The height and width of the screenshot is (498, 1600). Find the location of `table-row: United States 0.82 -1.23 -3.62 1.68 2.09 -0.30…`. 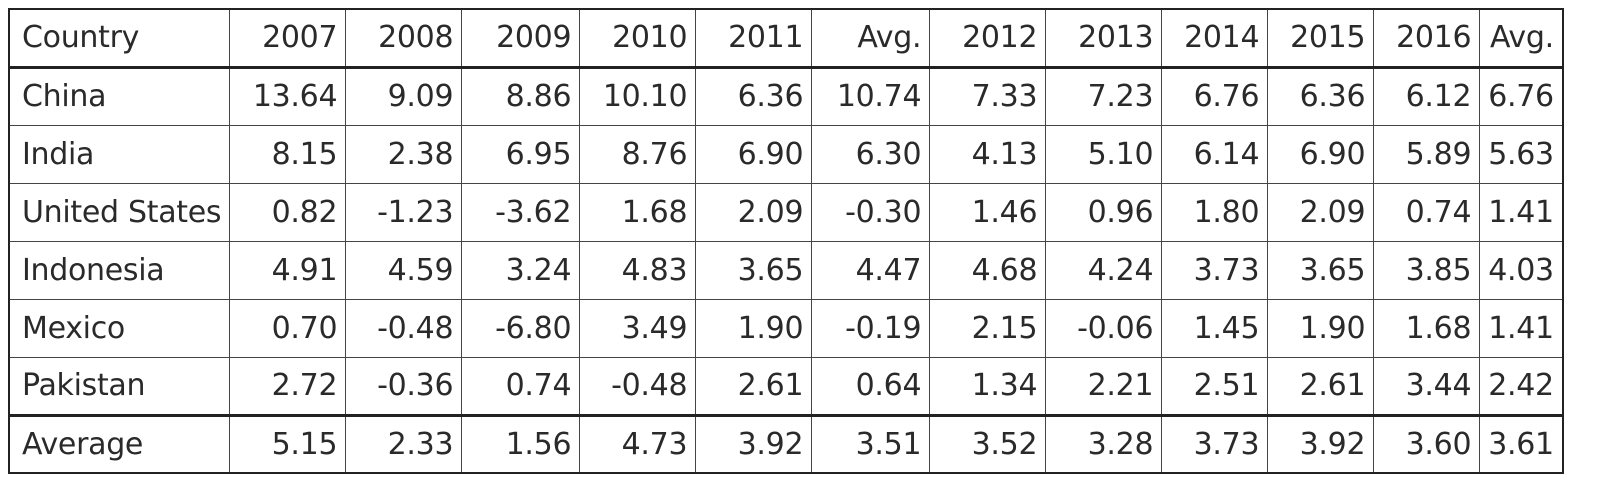

table-row: United States 0.82 -1.23 -3.62 1.68 2.09 -0.30… is located at coordinates (786, 212).